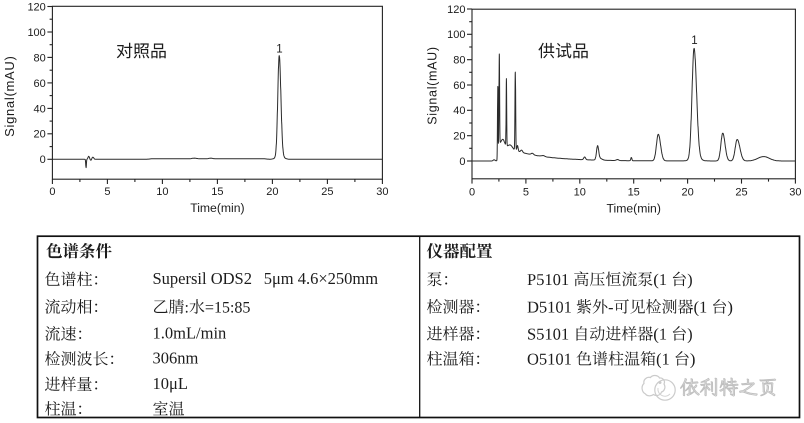  Describe the element at coordinates (176, 357) in the screenshot. I see `svg-text: 306nm` at that location.